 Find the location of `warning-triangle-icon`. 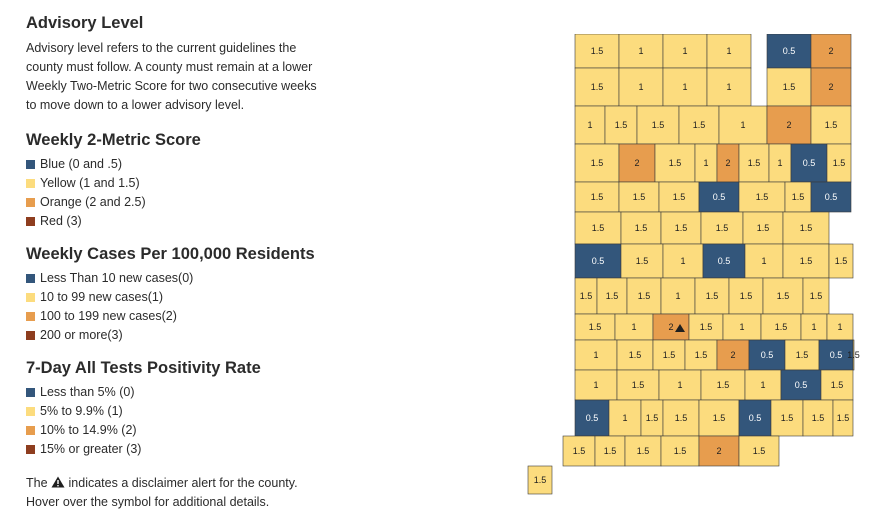

warning-triangle-icon is located at coordinates (680, 328).